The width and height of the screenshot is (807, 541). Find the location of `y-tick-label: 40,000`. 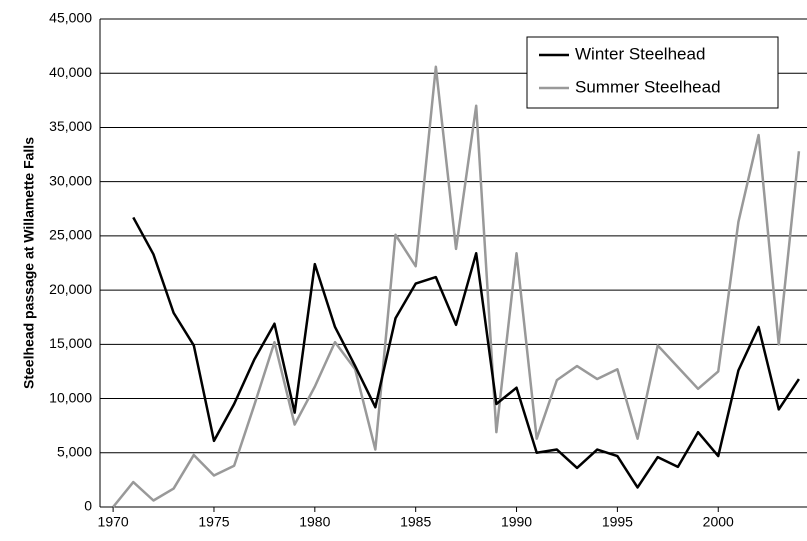

y-tick-label: 40,000 is located at coordinates (70, 72).